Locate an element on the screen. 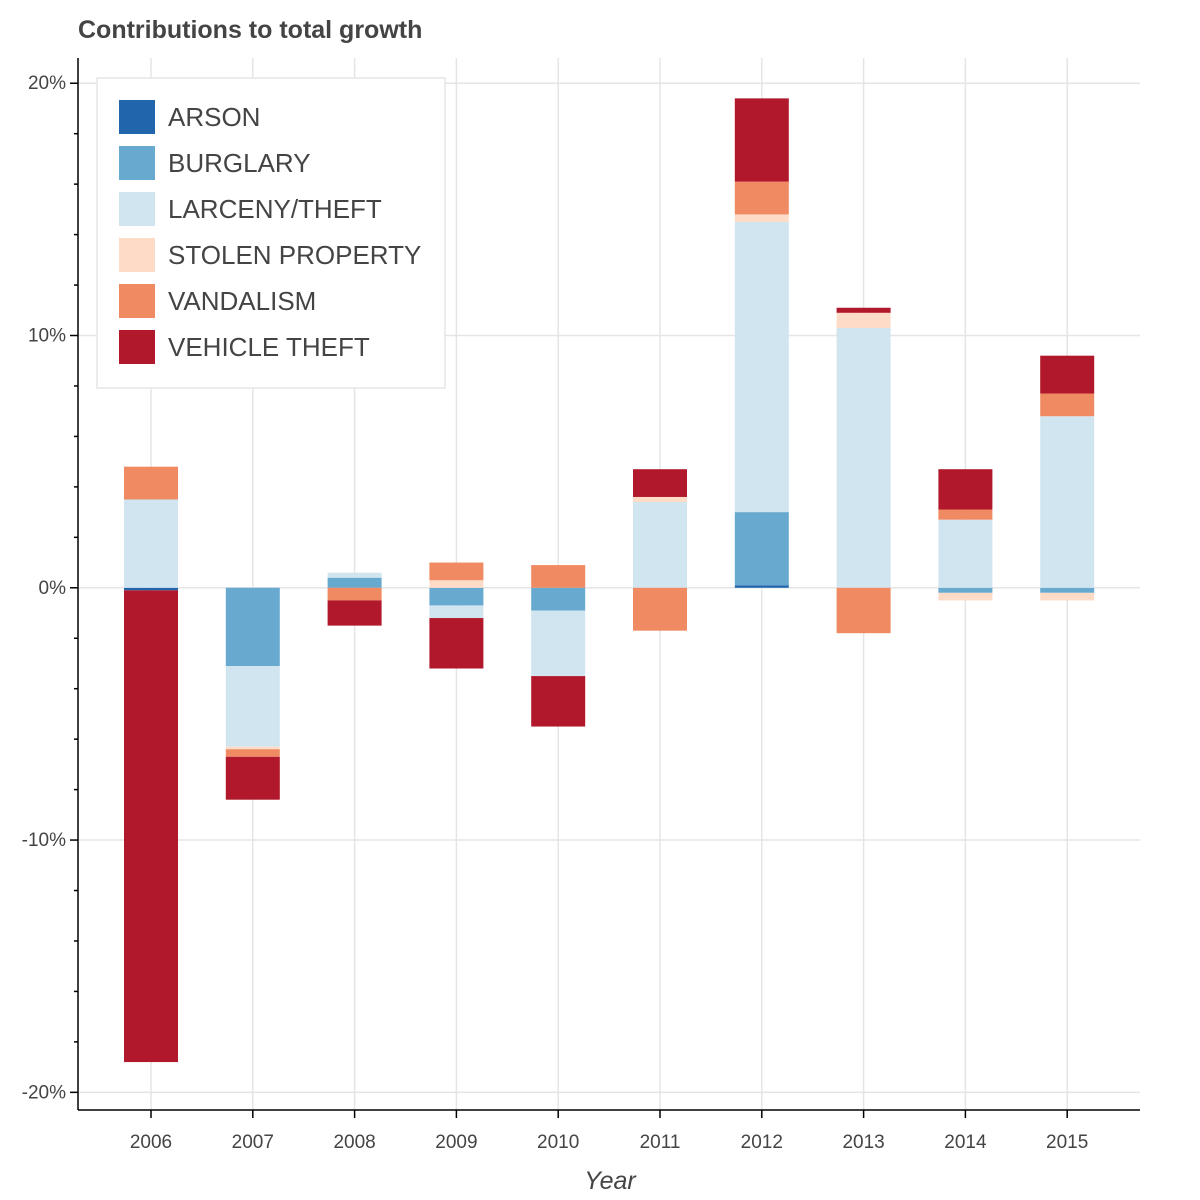  legend-label: BURGLARY is located at coordinates (239, 163).